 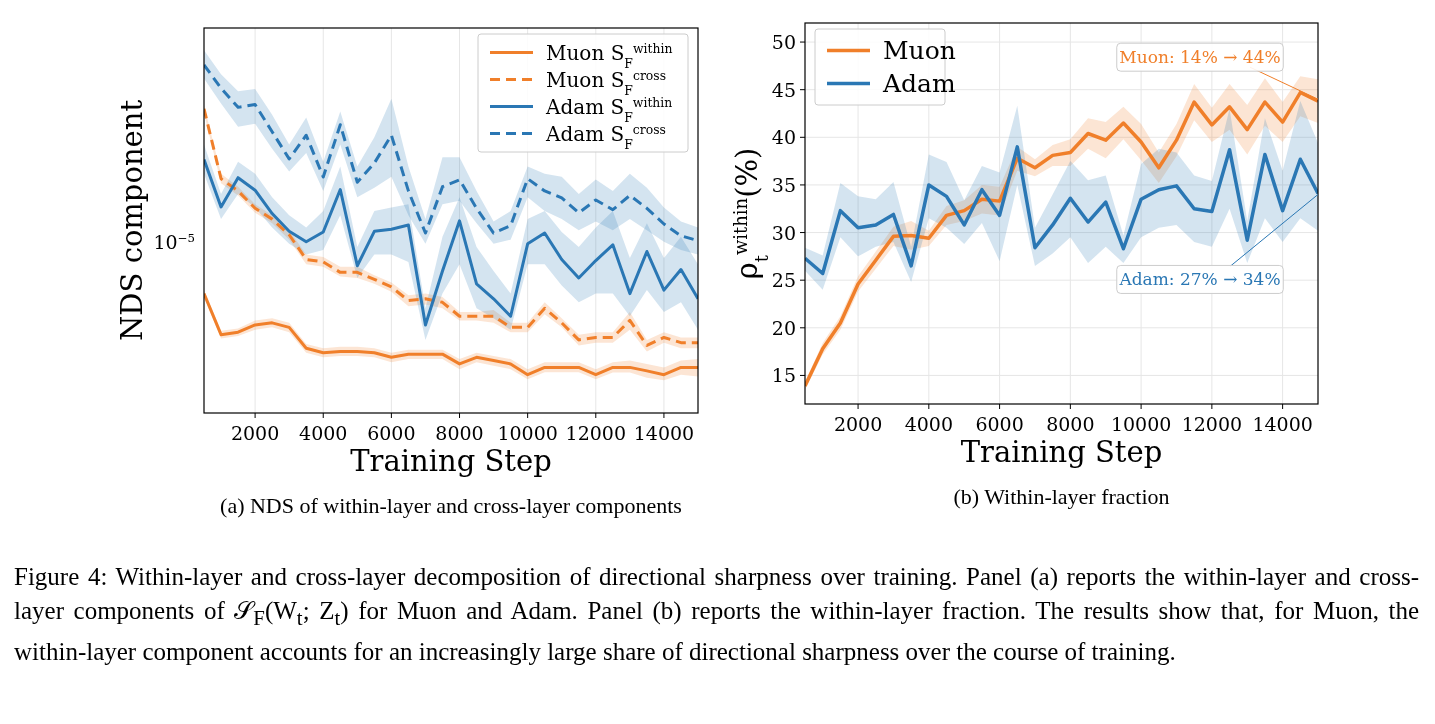 What do you see at coordinates (919, 51) in the screenshot?
I see `legend-label: Muon` at bounding box center [919, 51].